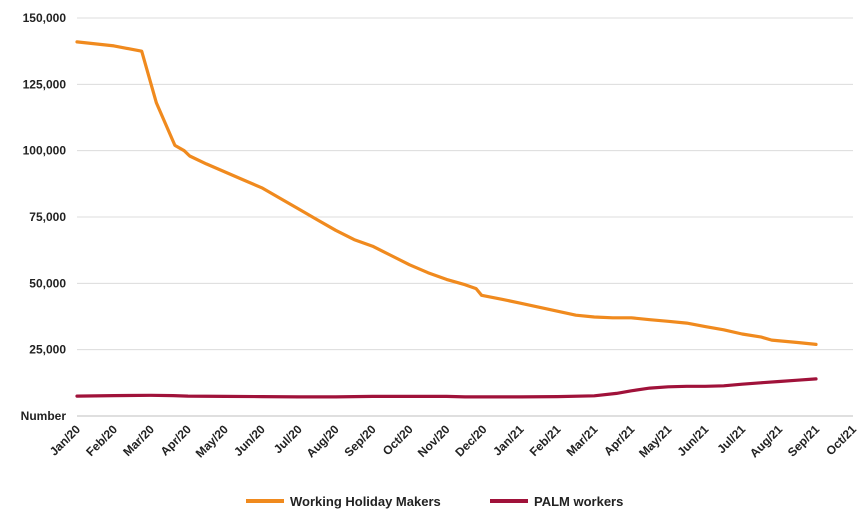  I want to click on x-tick-label-mar-20: Mar/20, so click(138, 440).